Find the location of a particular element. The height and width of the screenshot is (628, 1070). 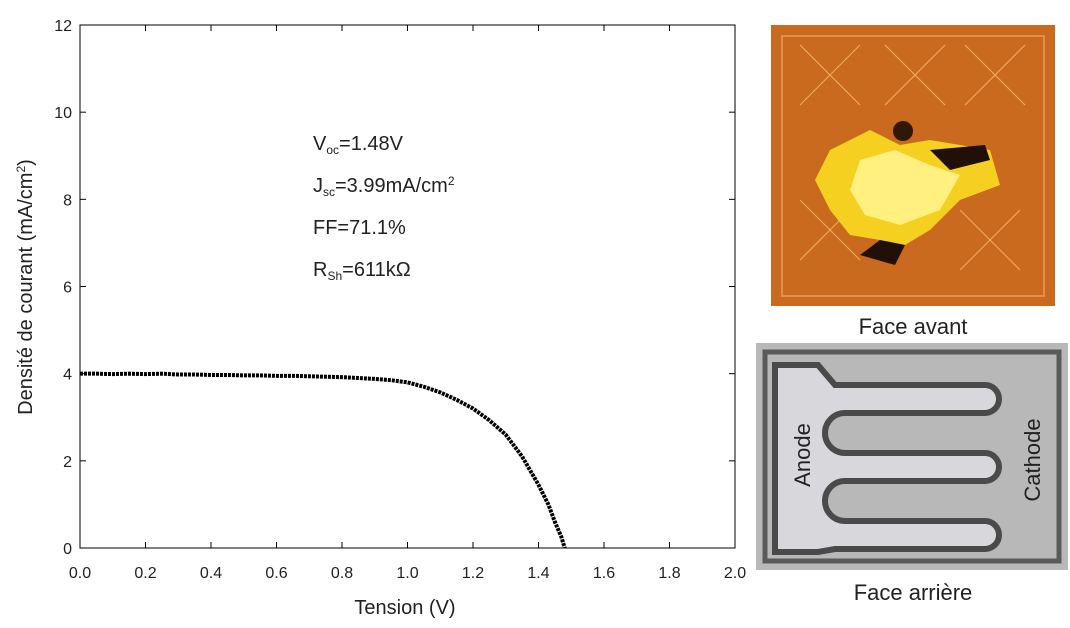

y-axis-label: Densité de courant (mA/cm2) is located at coordinates (25, 287).